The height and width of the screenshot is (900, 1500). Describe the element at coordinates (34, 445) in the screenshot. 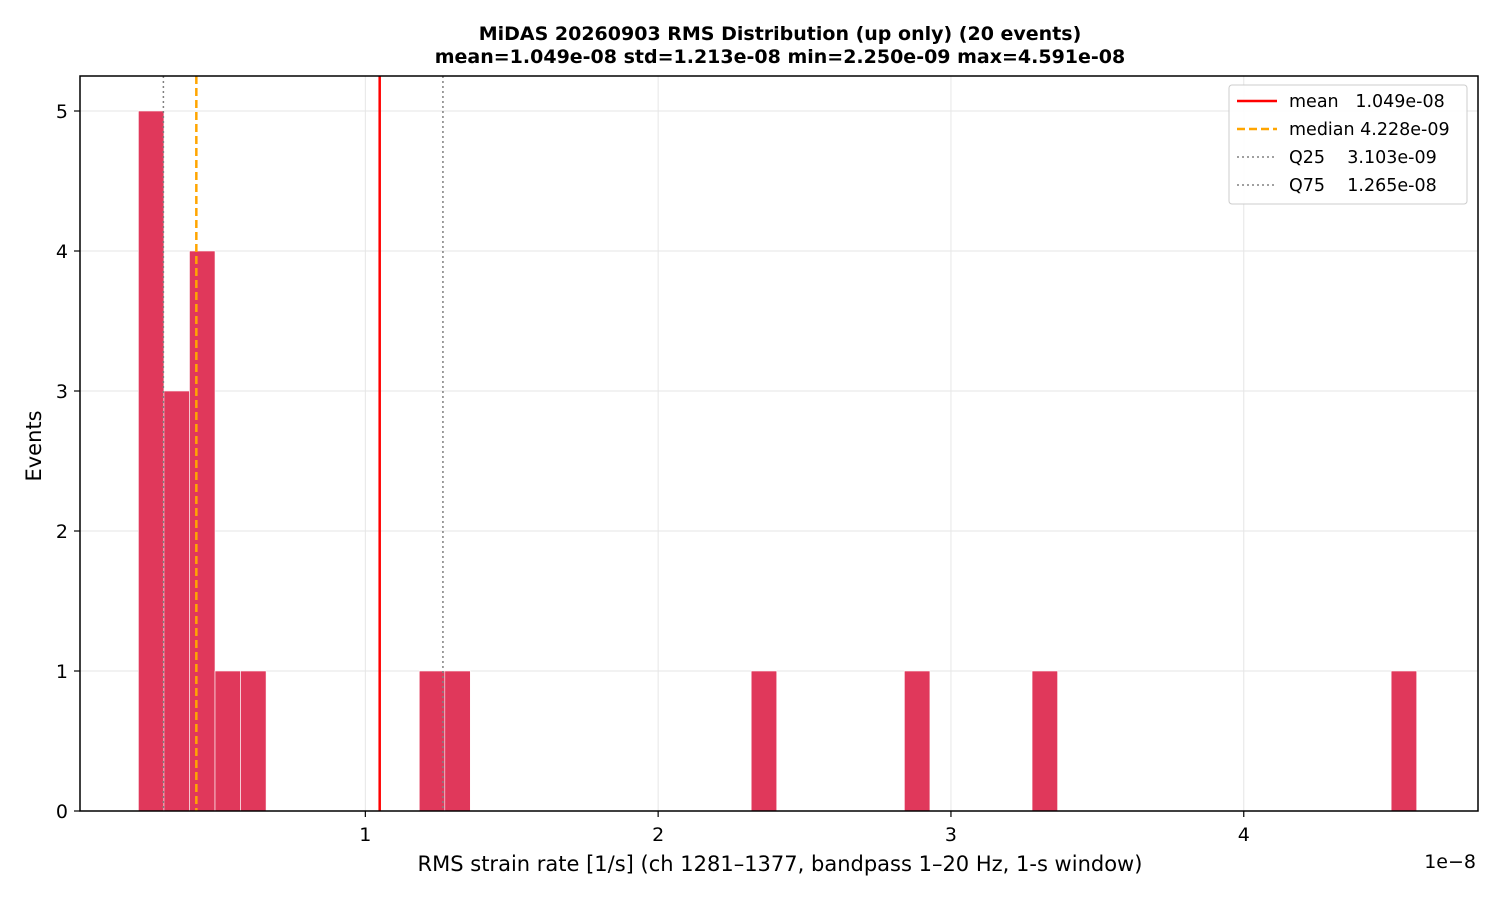

I see `y-axis-label: Events` at that location.